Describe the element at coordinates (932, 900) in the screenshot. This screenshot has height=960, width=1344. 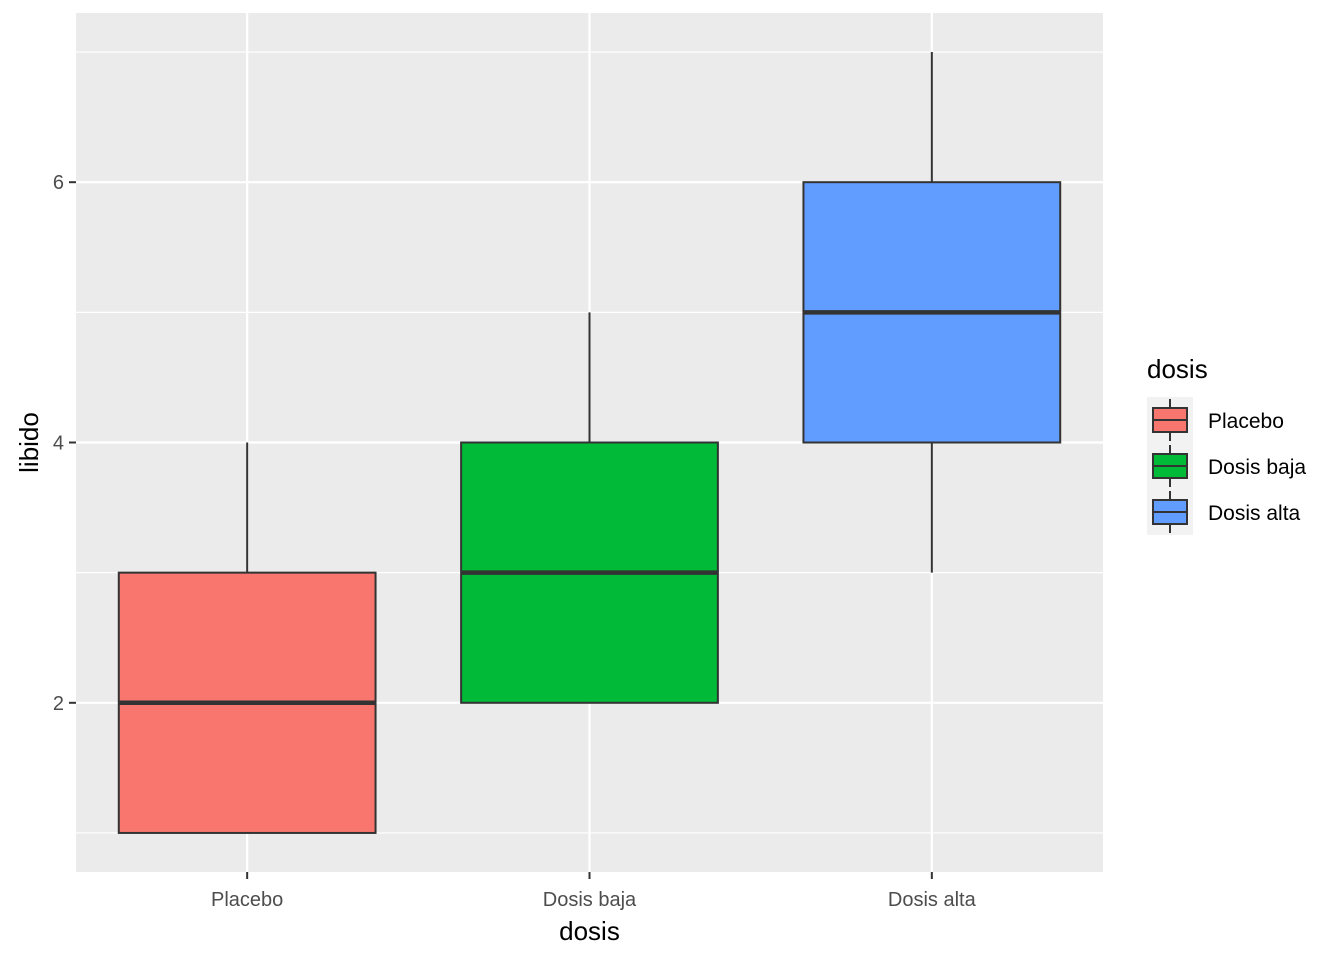
I see `x-tick-label: Dosis alta` at that location.